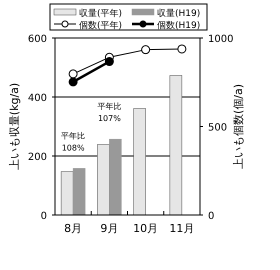  What do you see at coordinates (37, 39) in the screenshot?
I see `y-tick-label: 600` at bounding box center [37, 39].